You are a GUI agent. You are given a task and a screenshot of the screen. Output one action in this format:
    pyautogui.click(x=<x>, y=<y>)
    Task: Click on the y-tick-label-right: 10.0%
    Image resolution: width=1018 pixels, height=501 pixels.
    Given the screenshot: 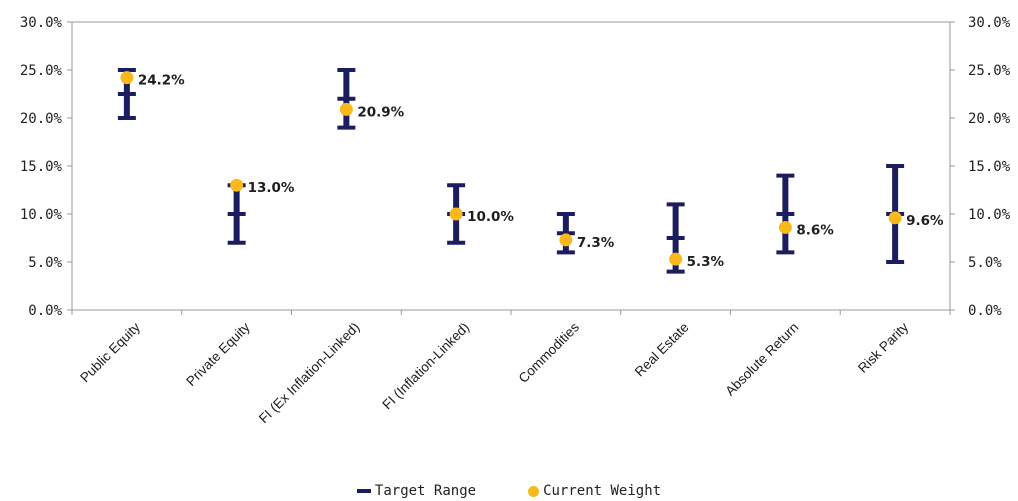 What is the action you would take?
    pyautogui.click(x=989, y=215)
    